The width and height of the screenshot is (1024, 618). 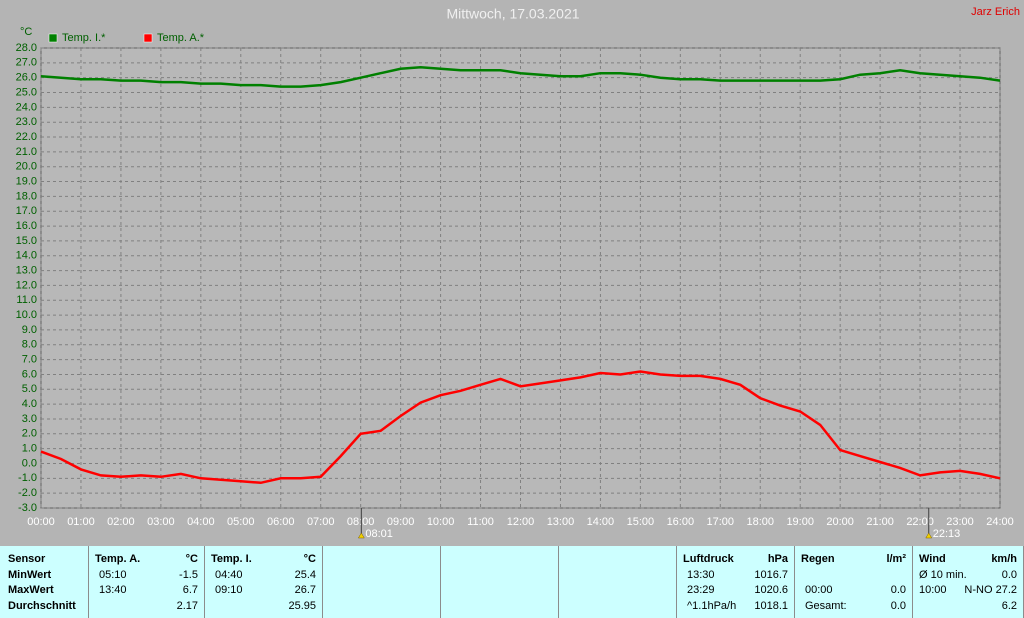 I want to click on y-tick-label: 14.0, so click(x=26, y=256).